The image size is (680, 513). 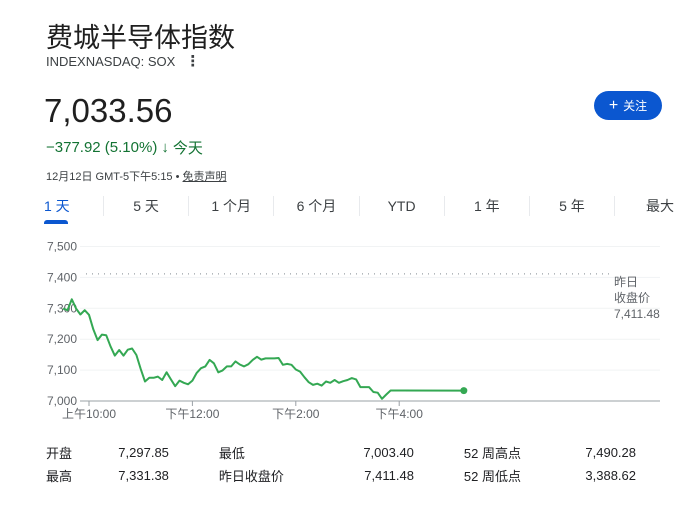 What do you see at coordinates (165, 147) in the screenshot?
I see `arrow-down-icon: ↓` at bounding box center [165, 147].